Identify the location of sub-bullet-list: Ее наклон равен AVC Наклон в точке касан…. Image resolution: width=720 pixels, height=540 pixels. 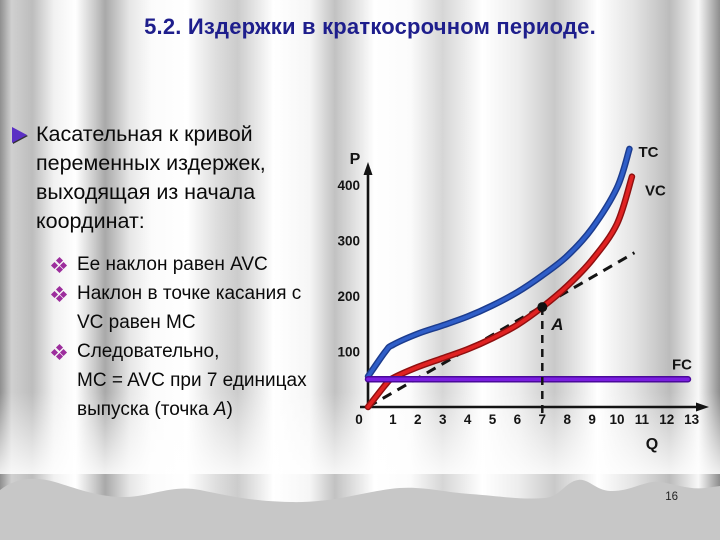
(192, 337).